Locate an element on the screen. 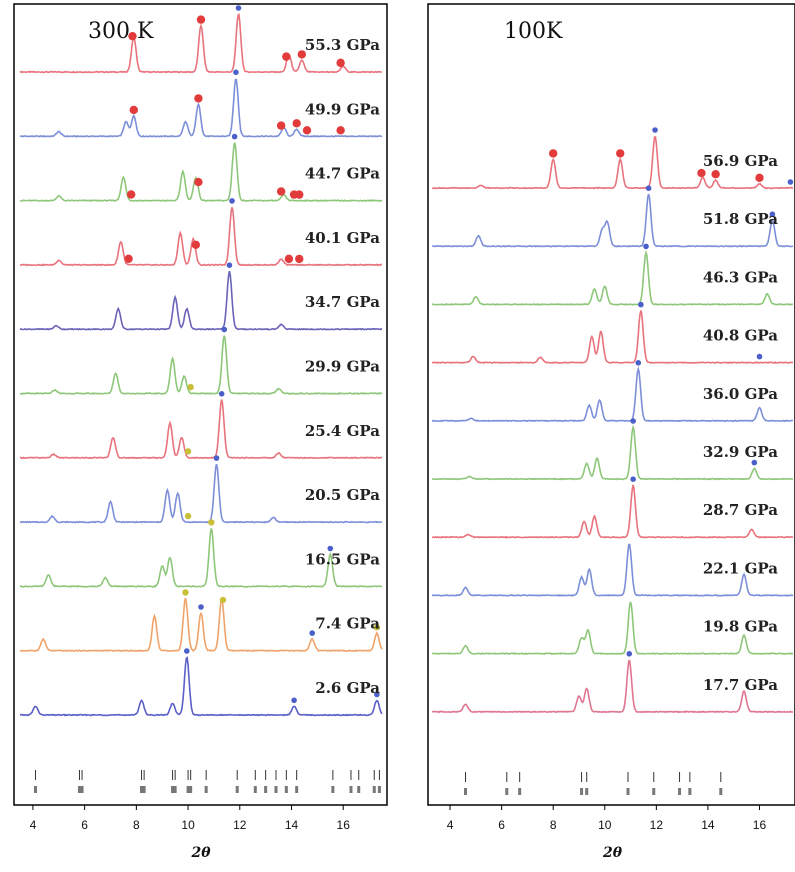  series-36-0-GPa: 36.0 GPa is located at coordinates (612, 391).